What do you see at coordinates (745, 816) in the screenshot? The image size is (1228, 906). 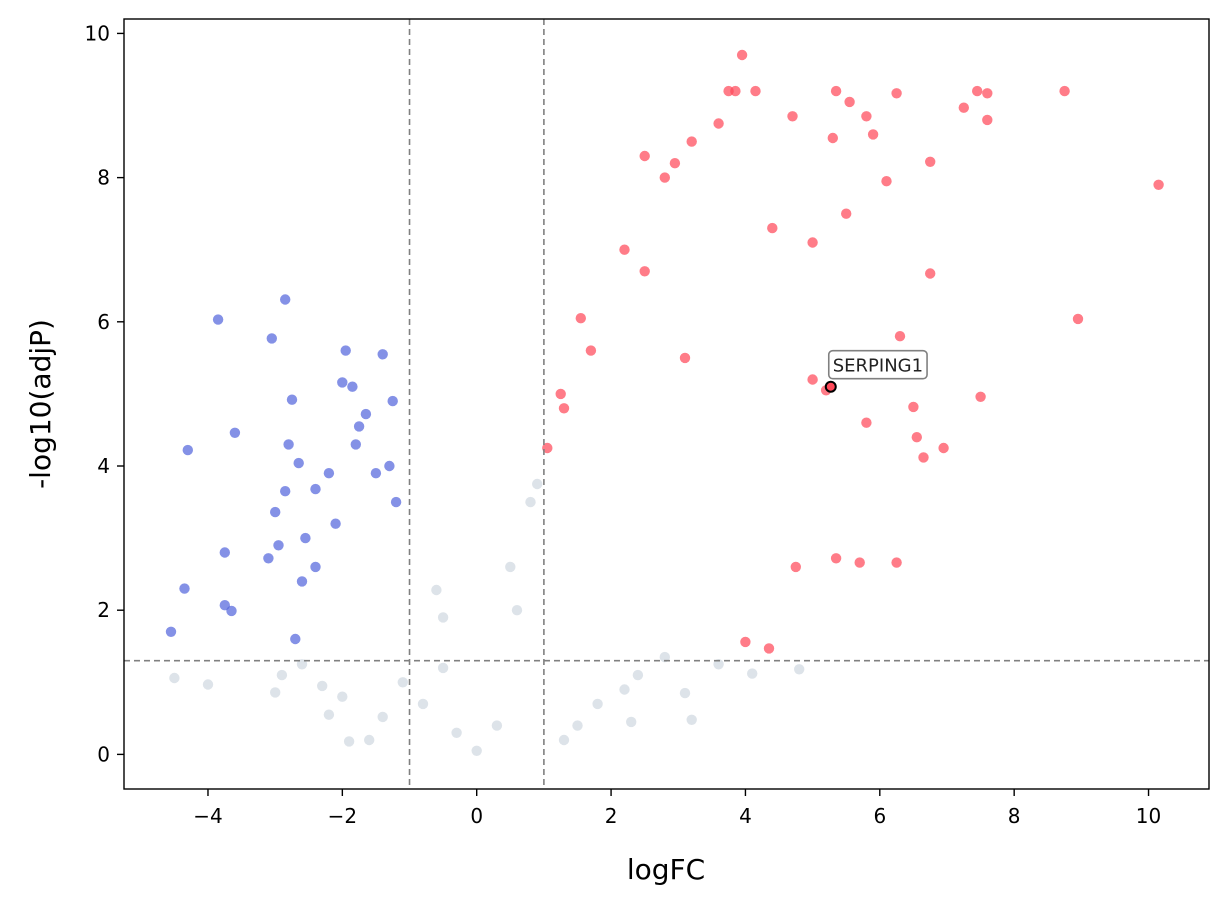 I see `x-tick-label: 4` at bounding box center [745, 816].